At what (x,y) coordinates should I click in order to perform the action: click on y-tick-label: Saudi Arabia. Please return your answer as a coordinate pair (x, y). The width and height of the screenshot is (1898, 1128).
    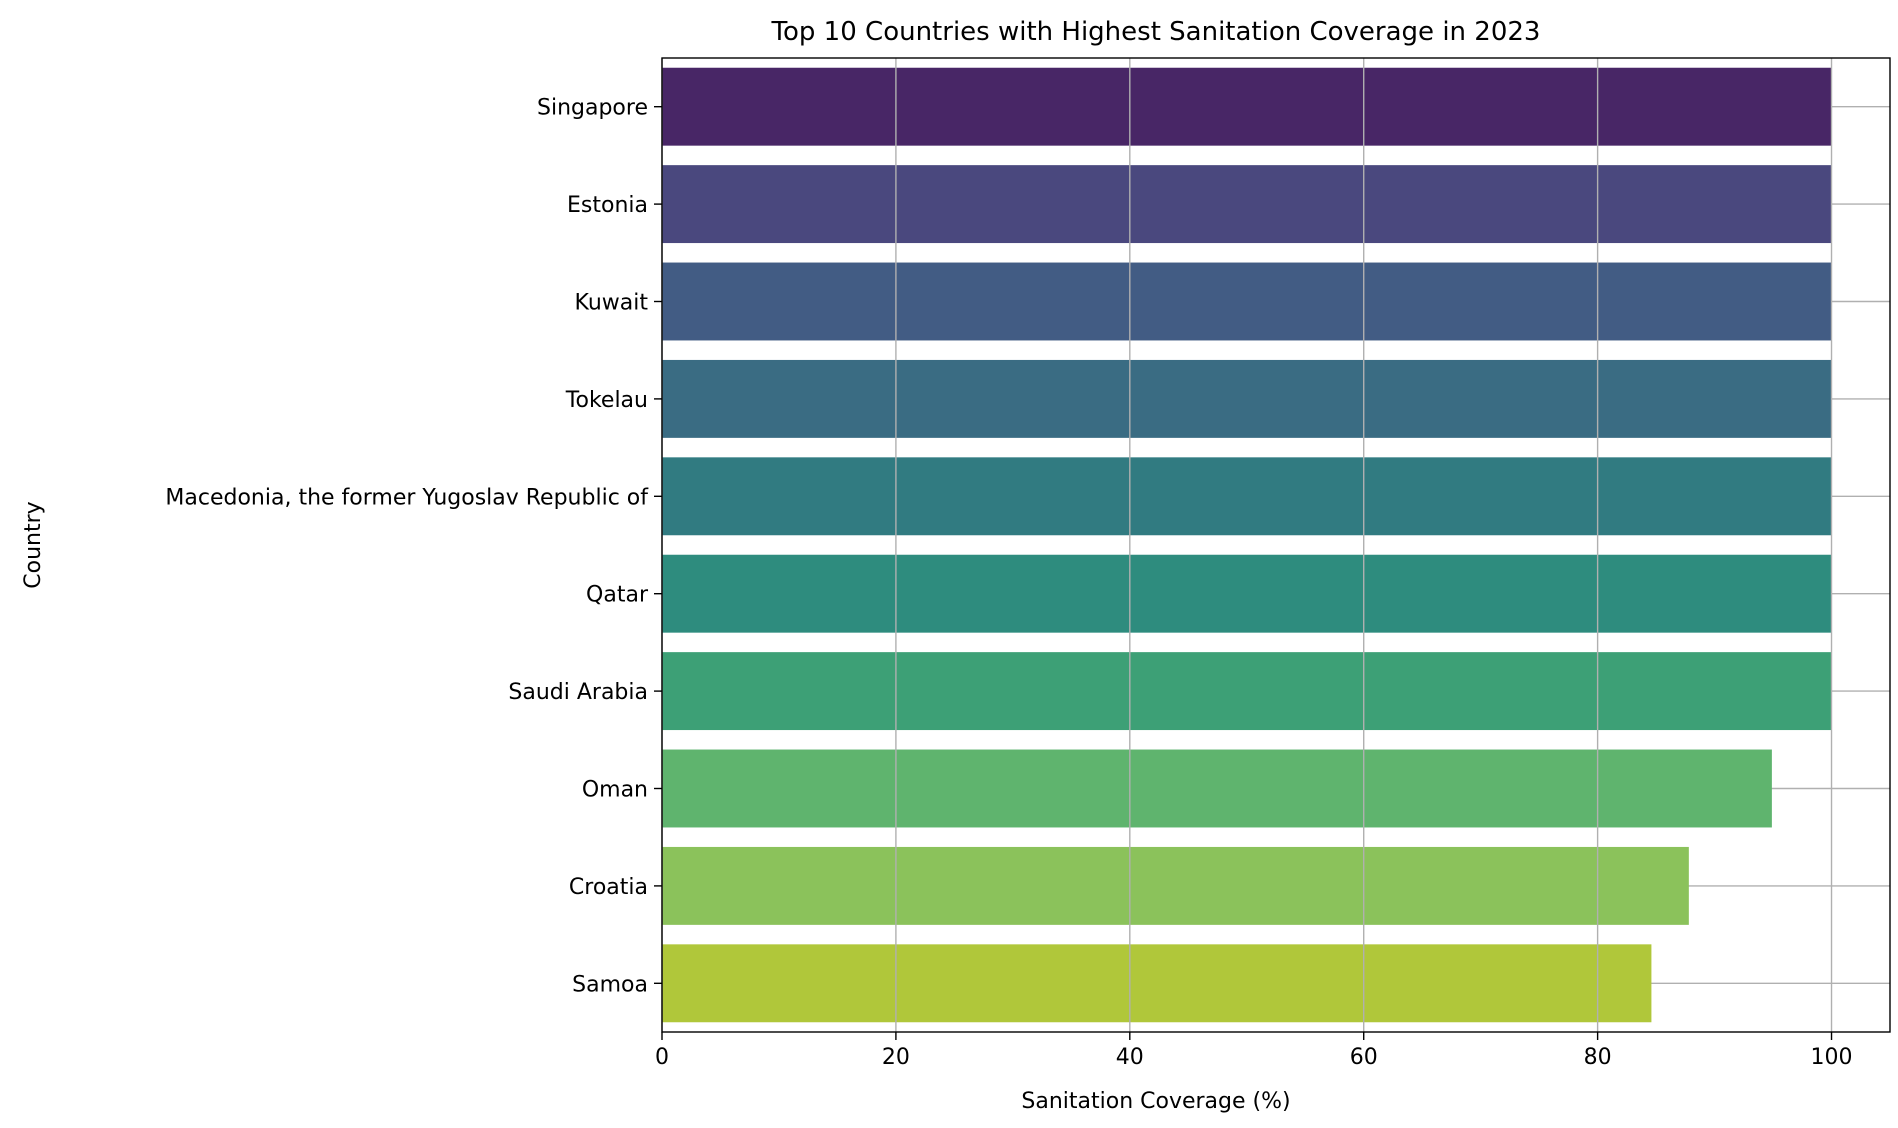
    Looking at the image, I should click on (578, 692).